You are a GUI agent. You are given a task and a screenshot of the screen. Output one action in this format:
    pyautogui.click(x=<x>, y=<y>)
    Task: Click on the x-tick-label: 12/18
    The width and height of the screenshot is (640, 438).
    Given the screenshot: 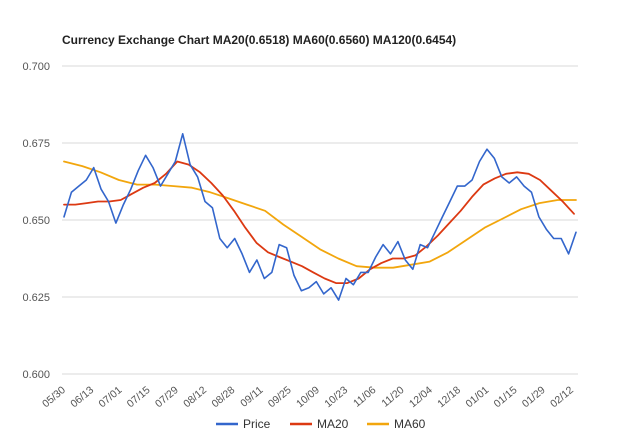 What is the action you would take?
    pyautogui.click(x=449, y=397)
    